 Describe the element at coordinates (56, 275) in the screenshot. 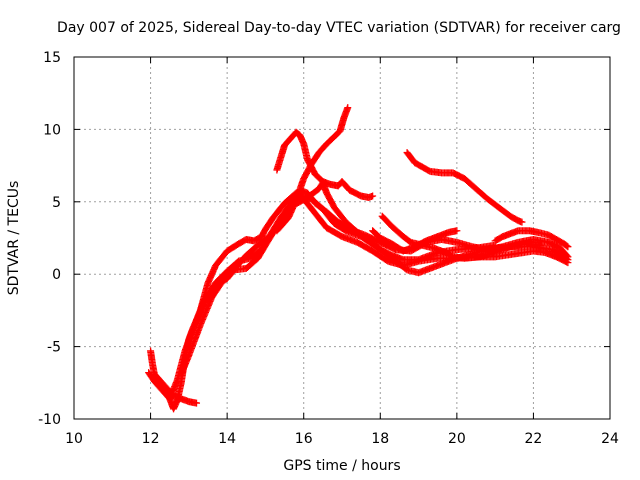

I see `y-tick-label: 0` at that location.